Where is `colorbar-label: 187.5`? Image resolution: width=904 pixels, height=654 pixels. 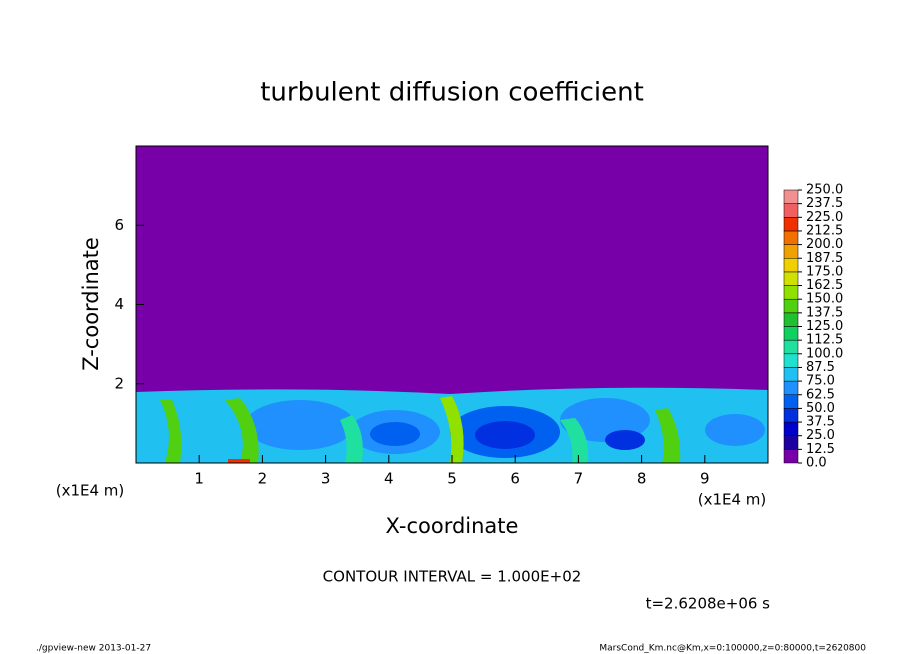
colorbar-label: 187.5 is located at coordinates (824, 258).